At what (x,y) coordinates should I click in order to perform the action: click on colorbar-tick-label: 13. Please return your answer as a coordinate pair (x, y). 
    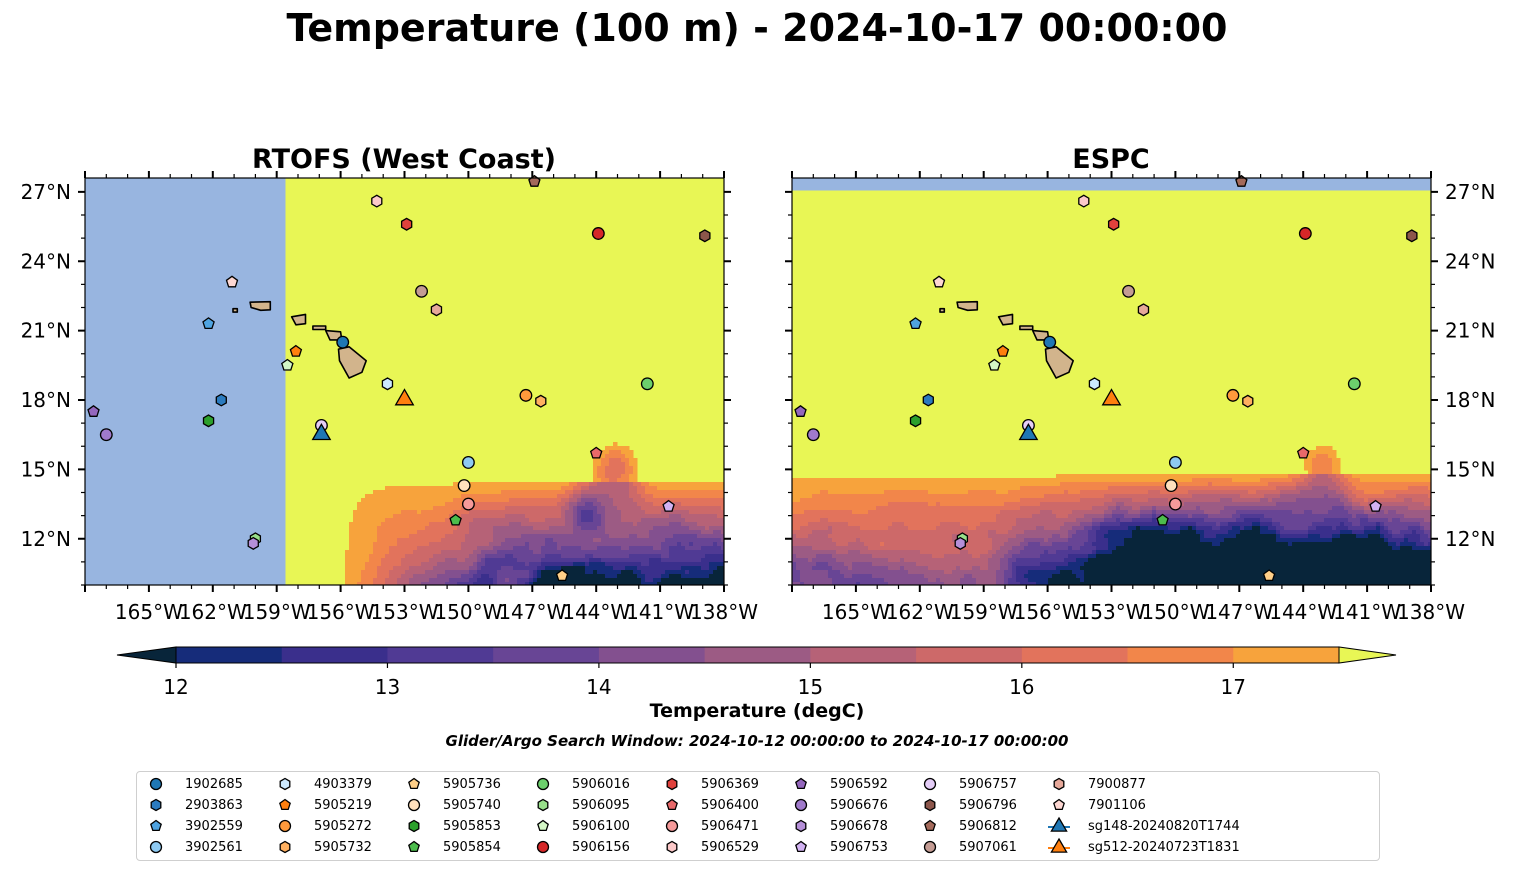
    Looking at the image, I should click on (387, 687).